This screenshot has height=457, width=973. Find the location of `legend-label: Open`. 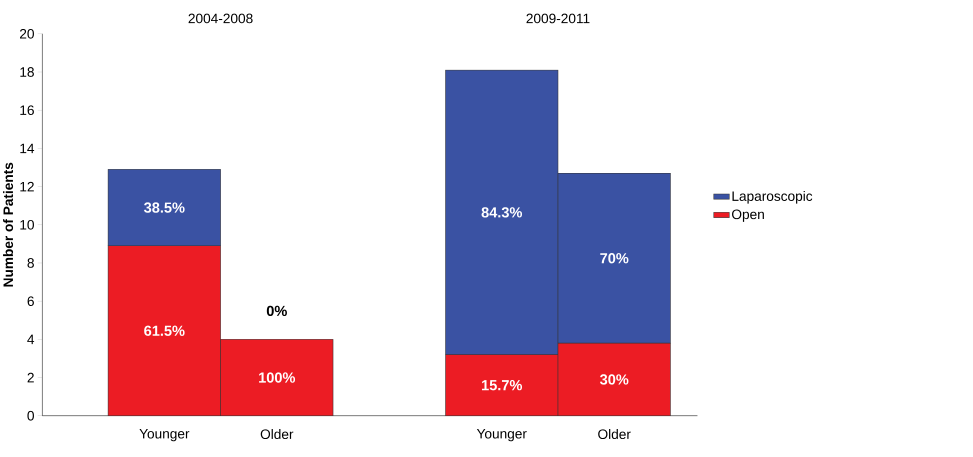

legend-label: Open is located at coordinates (748, 216).